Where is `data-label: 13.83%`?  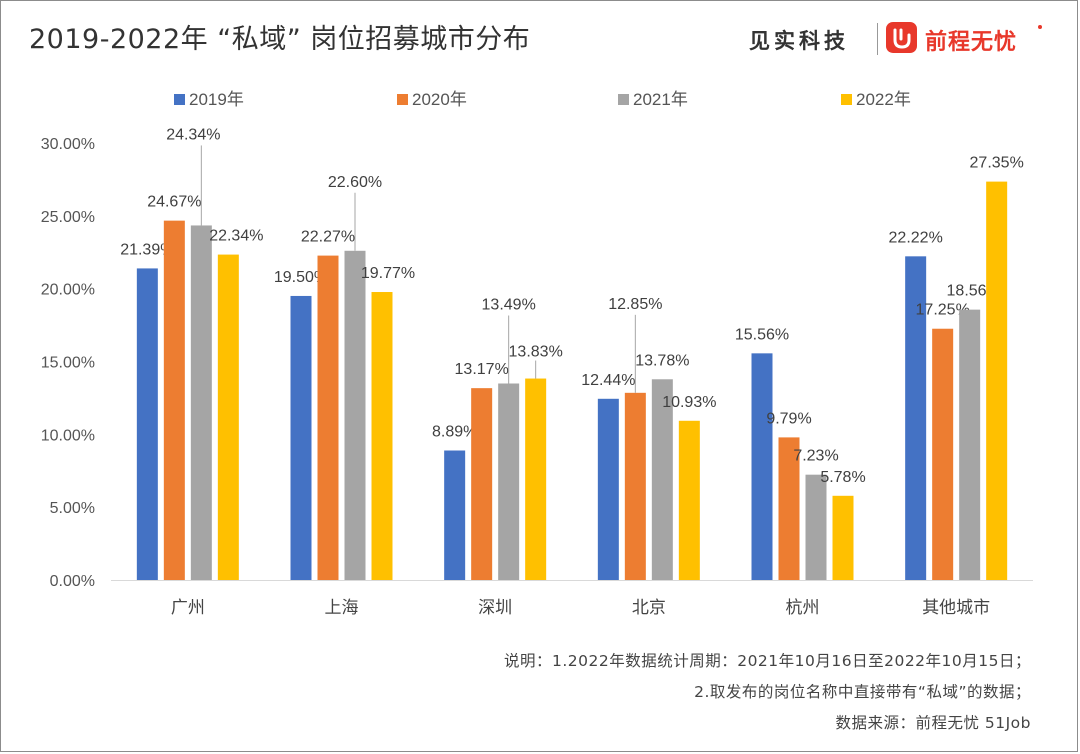 data-label: 13.83% is located at coordinates (536, 352).